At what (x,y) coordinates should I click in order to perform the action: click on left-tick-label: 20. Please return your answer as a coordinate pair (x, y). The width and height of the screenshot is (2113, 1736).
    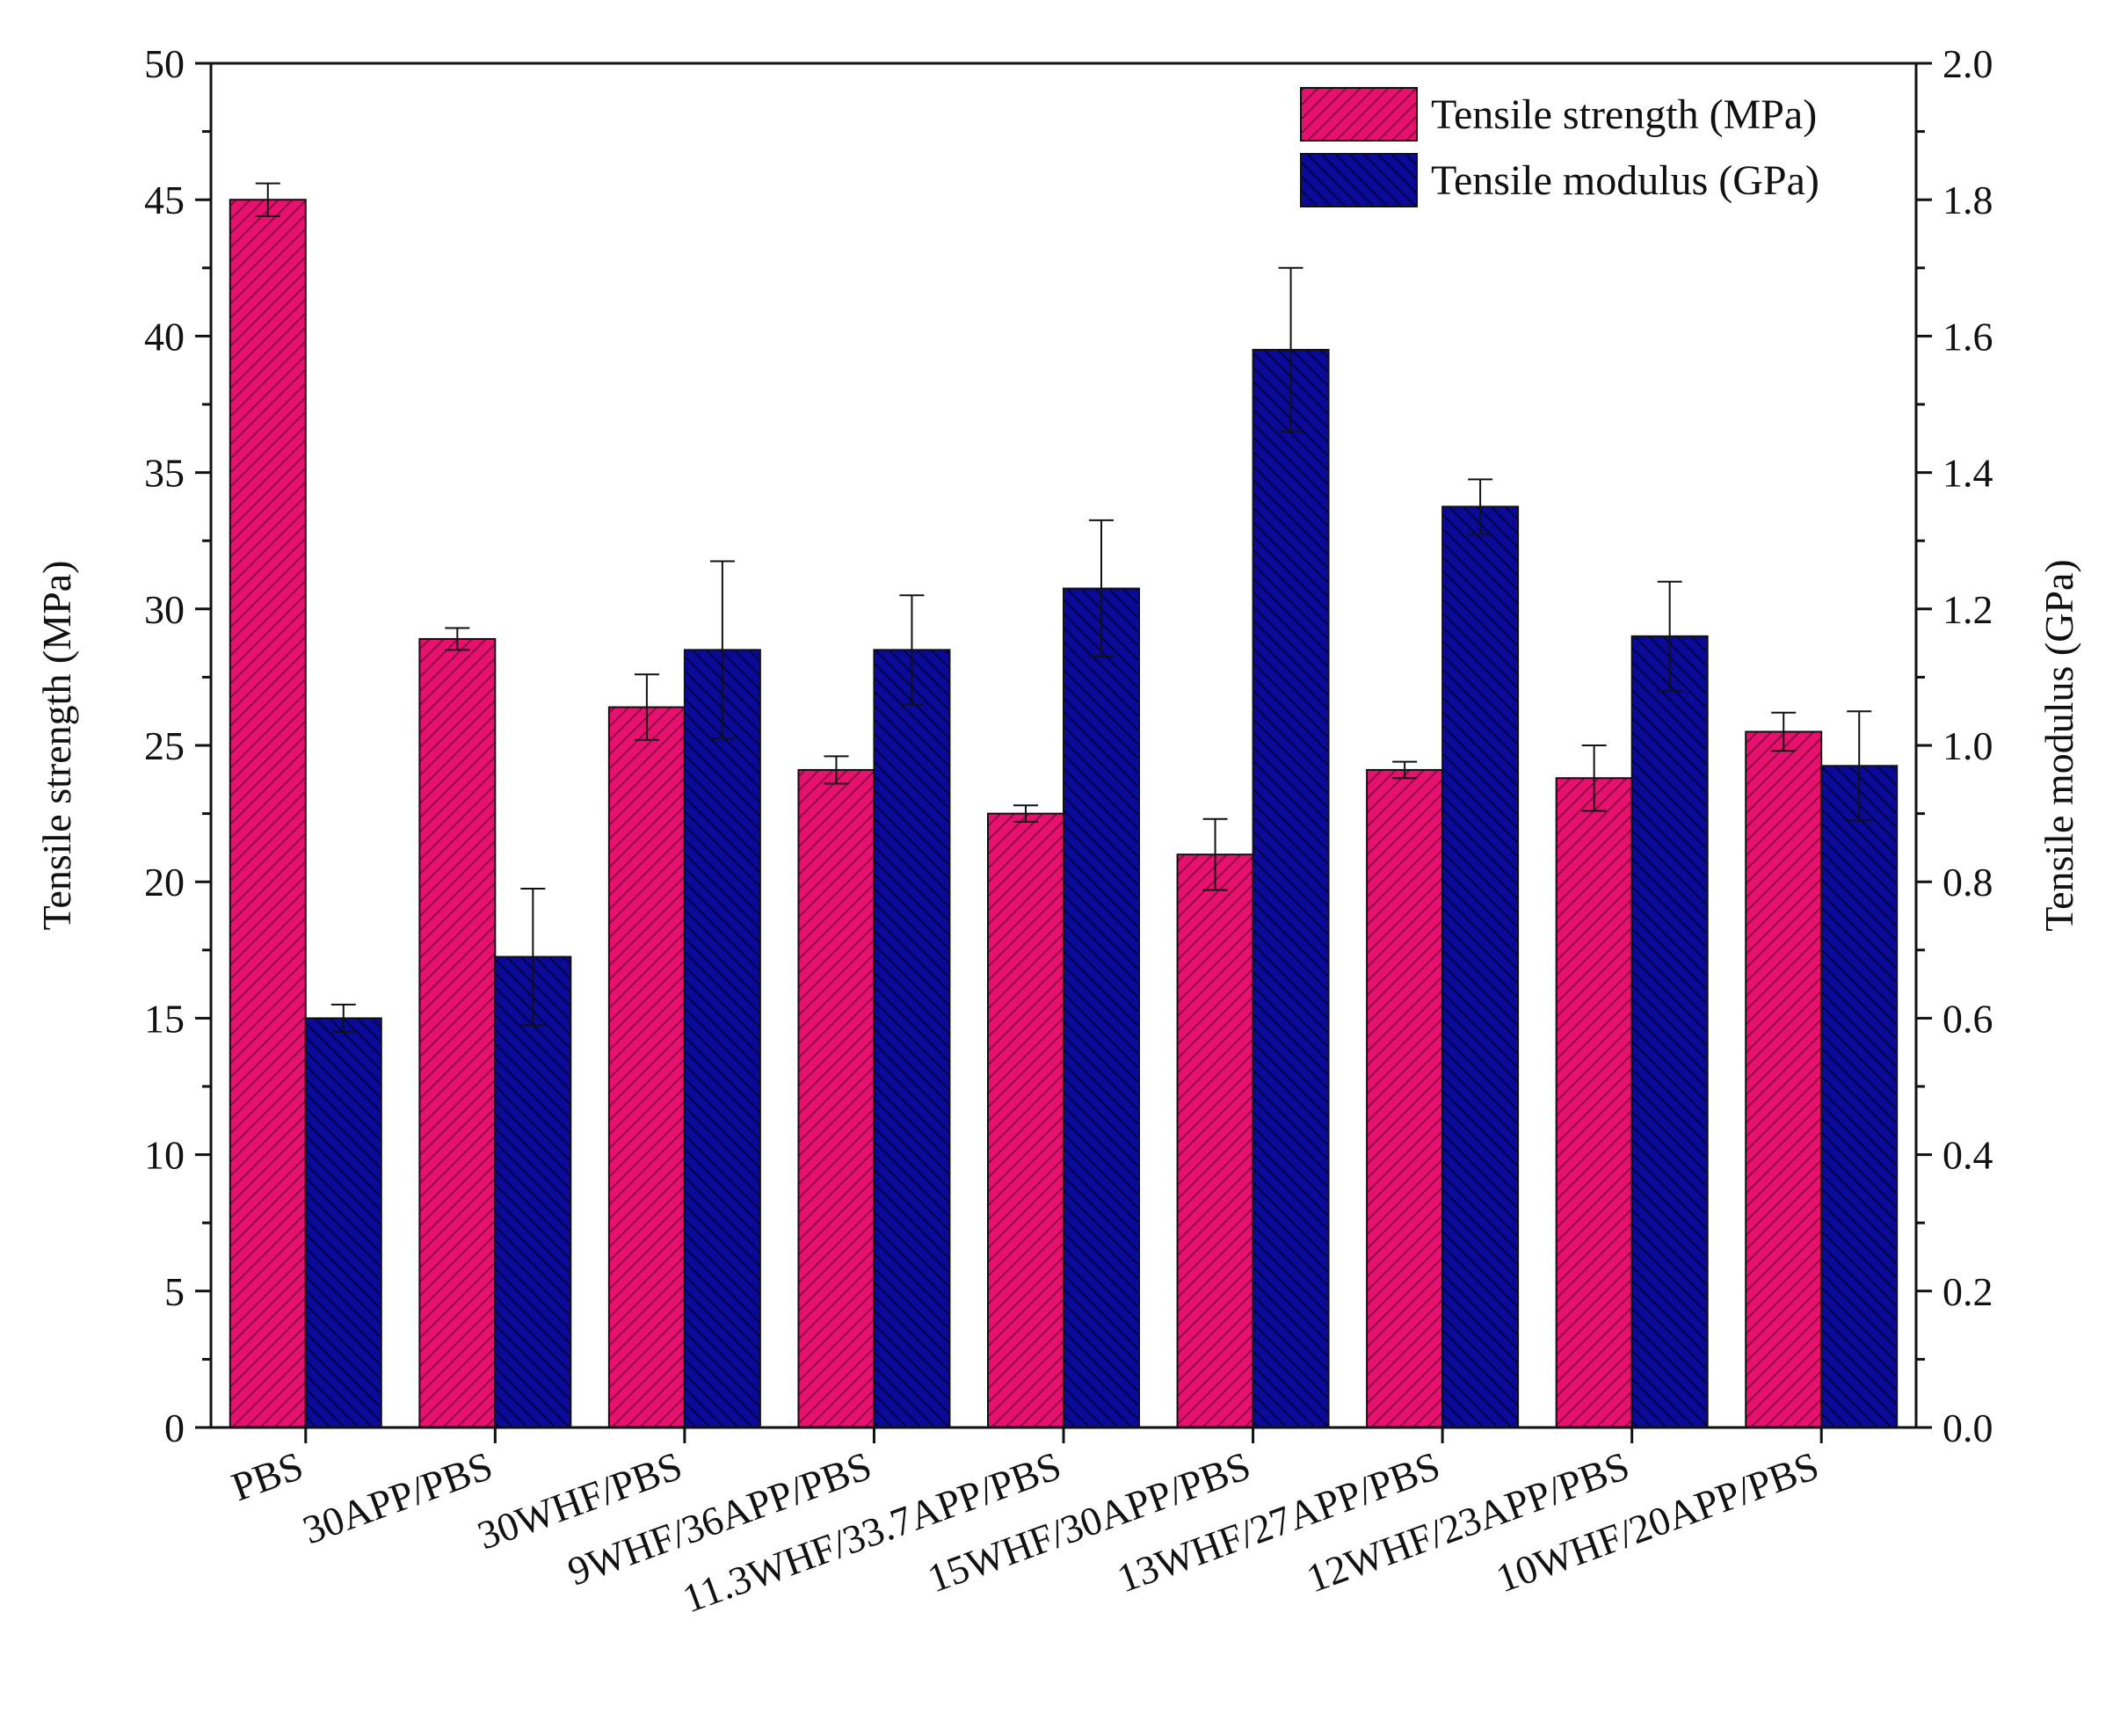
    Looking at the image, I should click on (164, 882).